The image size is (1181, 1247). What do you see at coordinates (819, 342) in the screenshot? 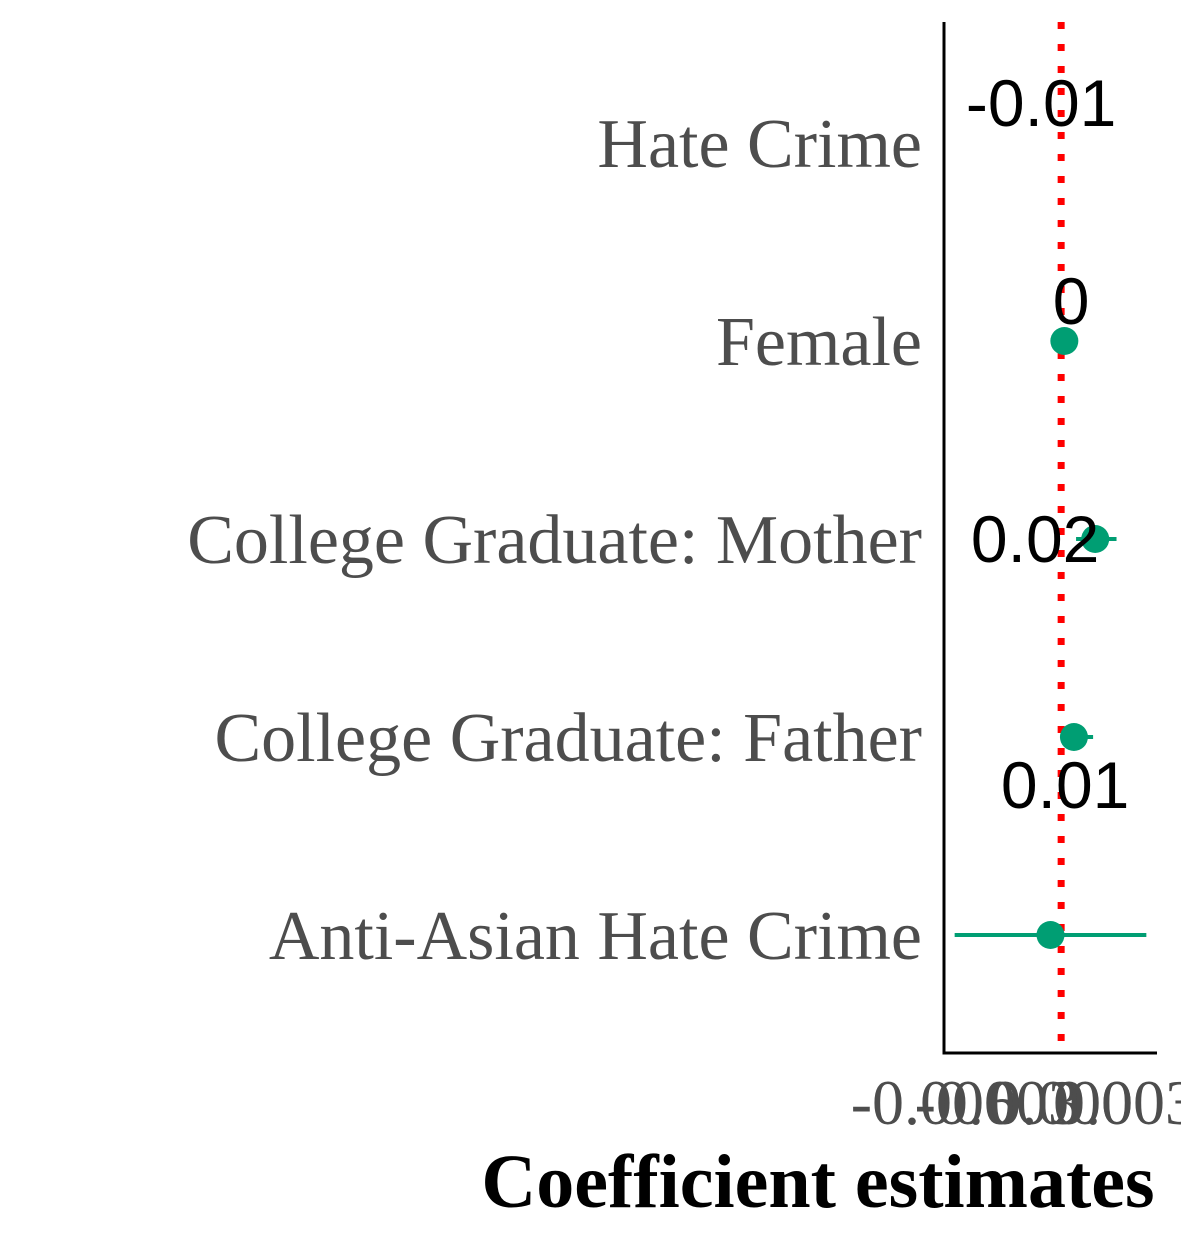
I see `category-label: Female` at bounding box center [819, 342].